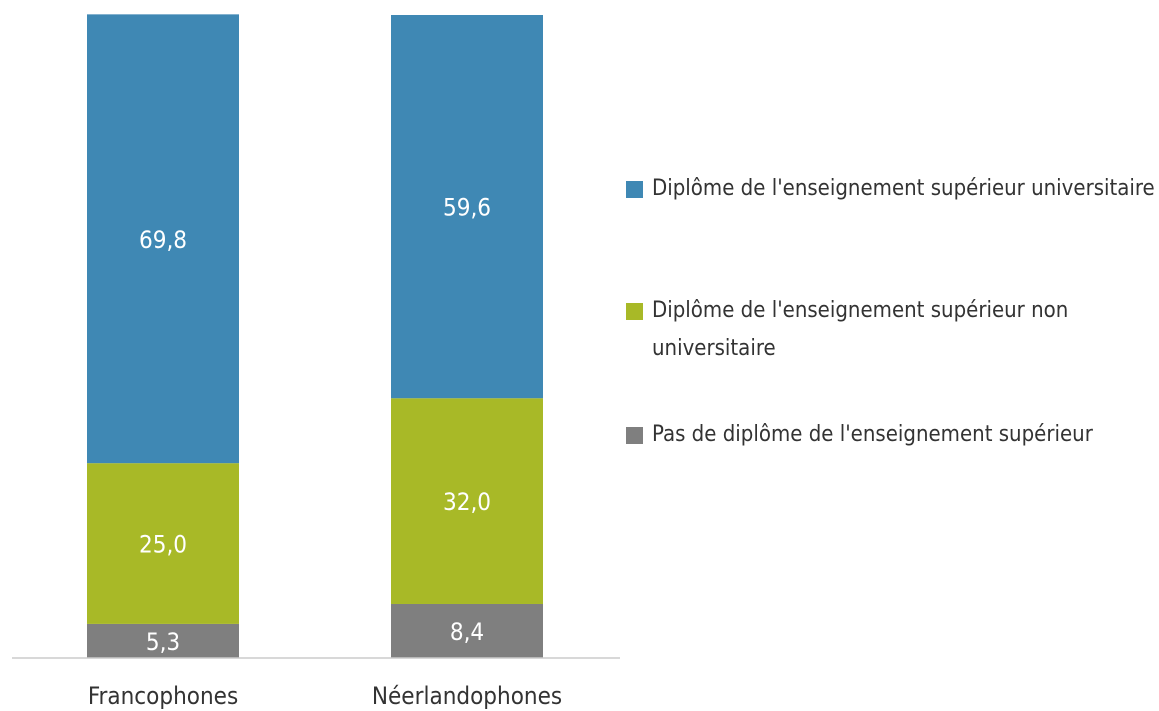 This screenshot has height=711, width=1159. I want to click on value-label: 32,0, so click(467, 502).